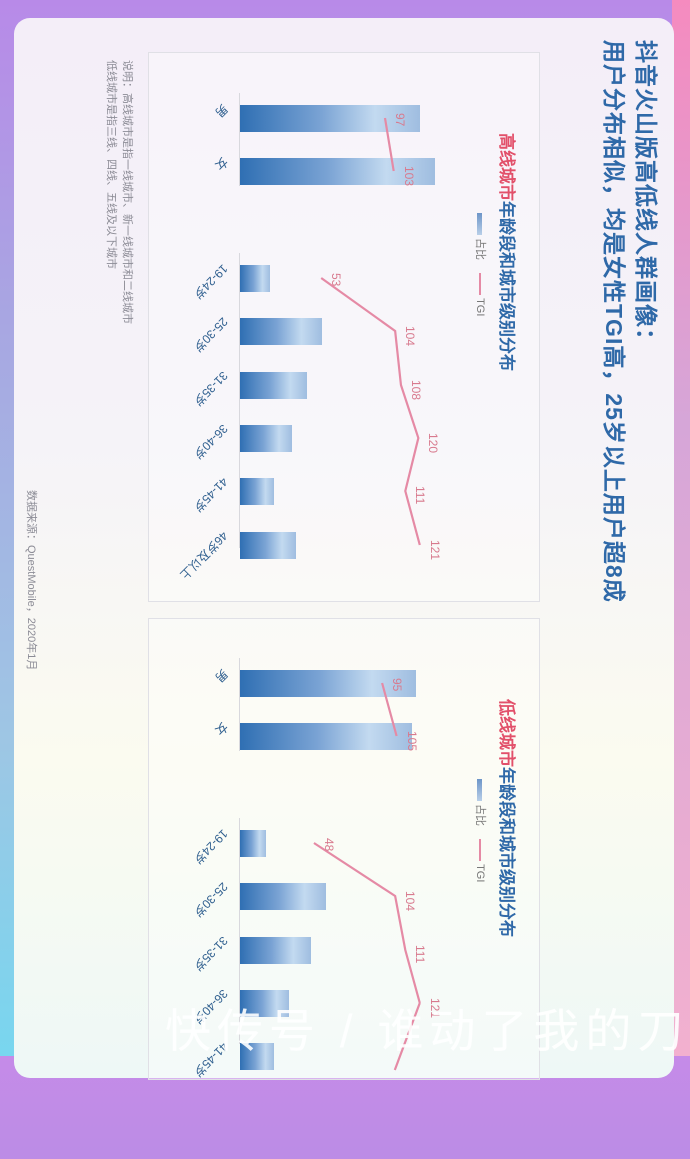  I want to click on watermark: 快传号 / 谁动了我的刀, so click(427, 1031).